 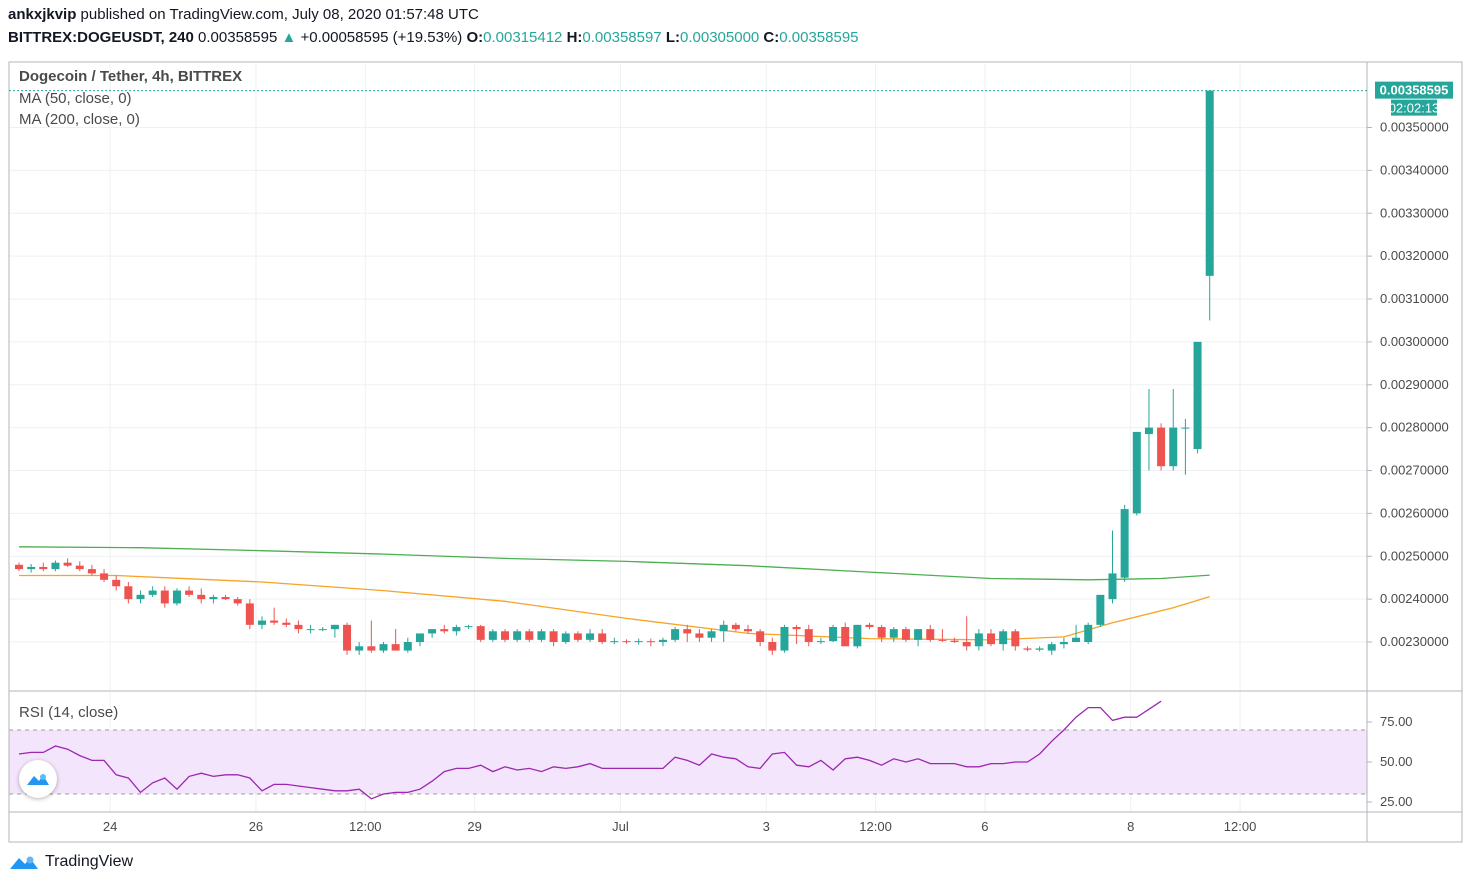 I want to click on countdown-box, so click(x=1414, y=107).